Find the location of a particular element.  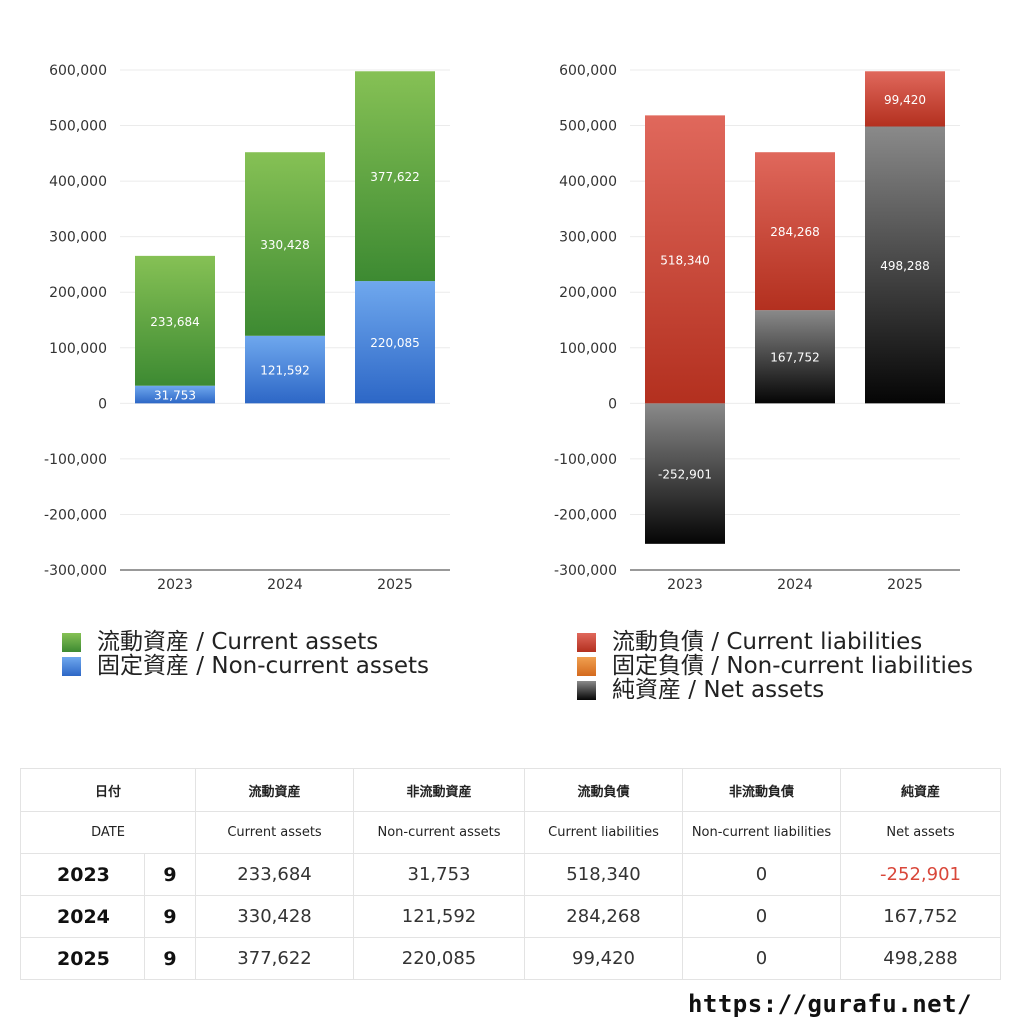

legend-item-non-current-liabilities: 固定負債 / Non-current liabilities is located at coordinates (775, 666).